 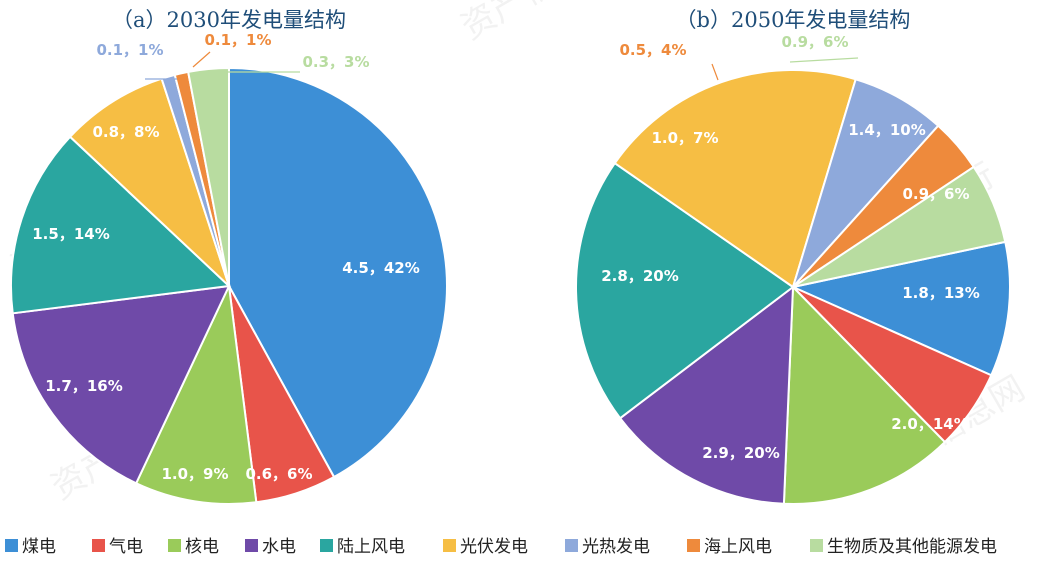 What do you see at coordinates (940, 293) in the screenshot?
I see `data-label: 1.8，13%` at bounding box center [940, 293].